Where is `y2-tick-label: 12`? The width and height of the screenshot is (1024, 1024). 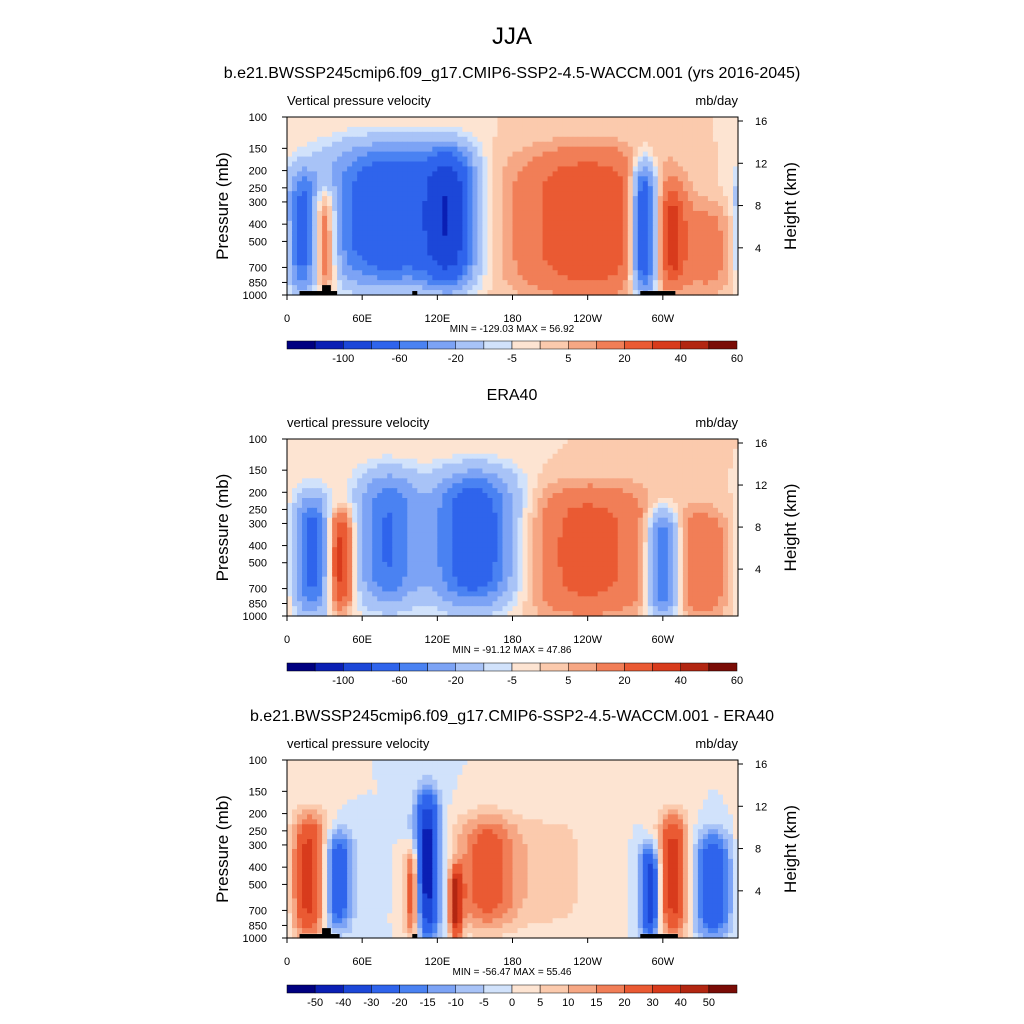
y2-tick-label: 12 is located at coordinates (761, 164).